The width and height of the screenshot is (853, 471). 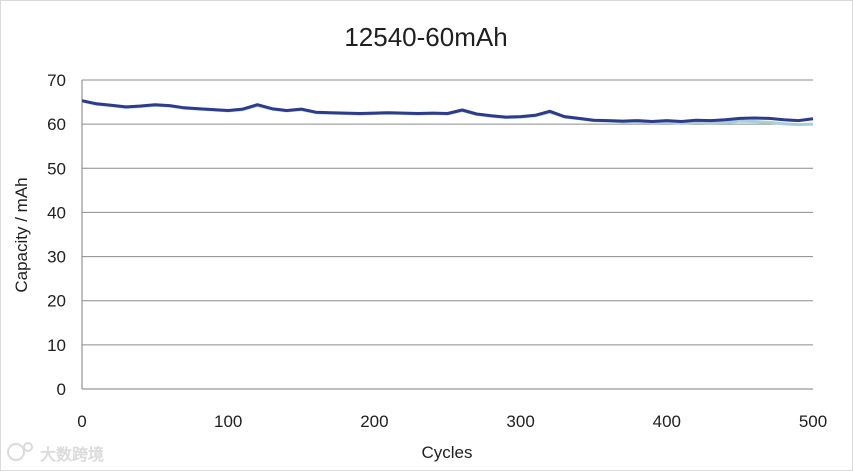 I want to click on y-tick-label: 30, so click(x=56, y=257).